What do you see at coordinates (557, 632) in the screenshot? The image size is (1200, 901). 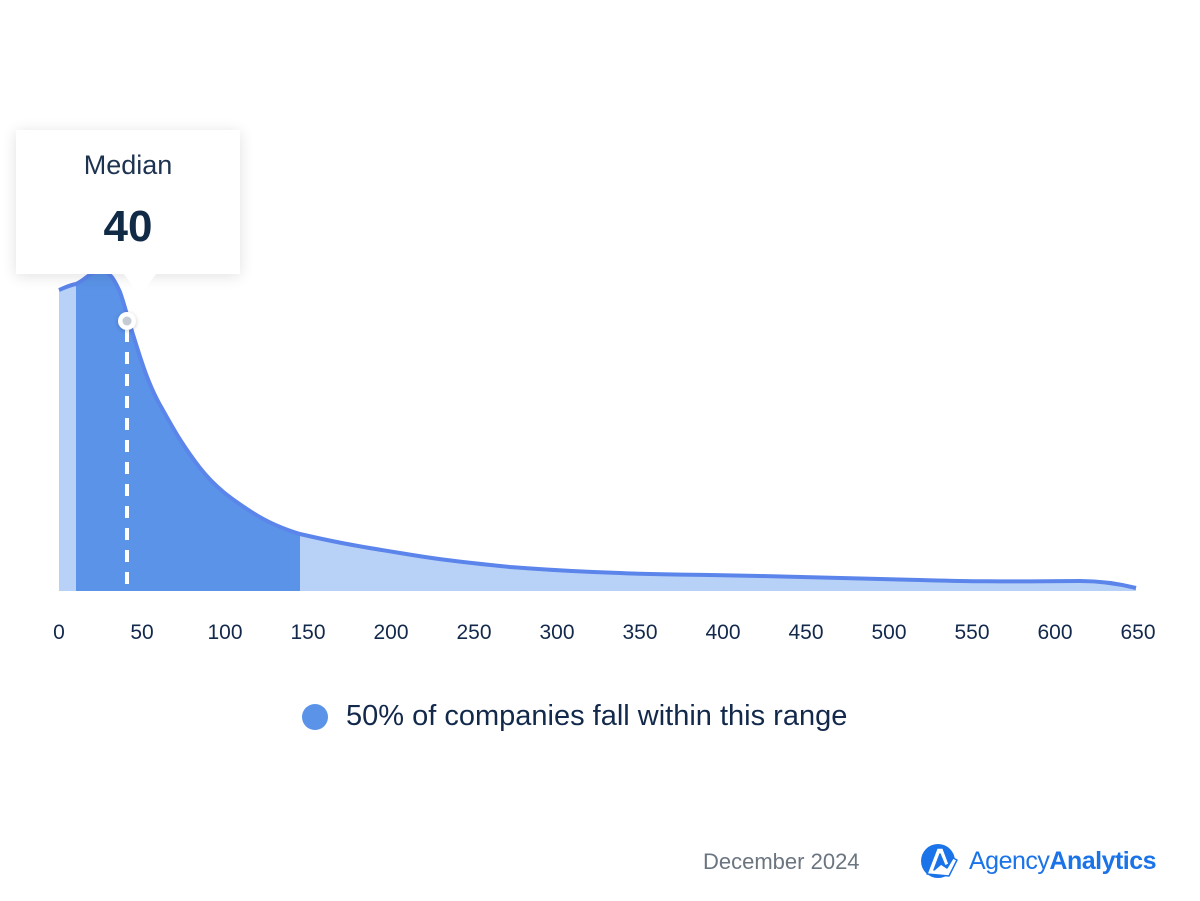 I see `x-tick: 300` at bounding box center [557, 632].